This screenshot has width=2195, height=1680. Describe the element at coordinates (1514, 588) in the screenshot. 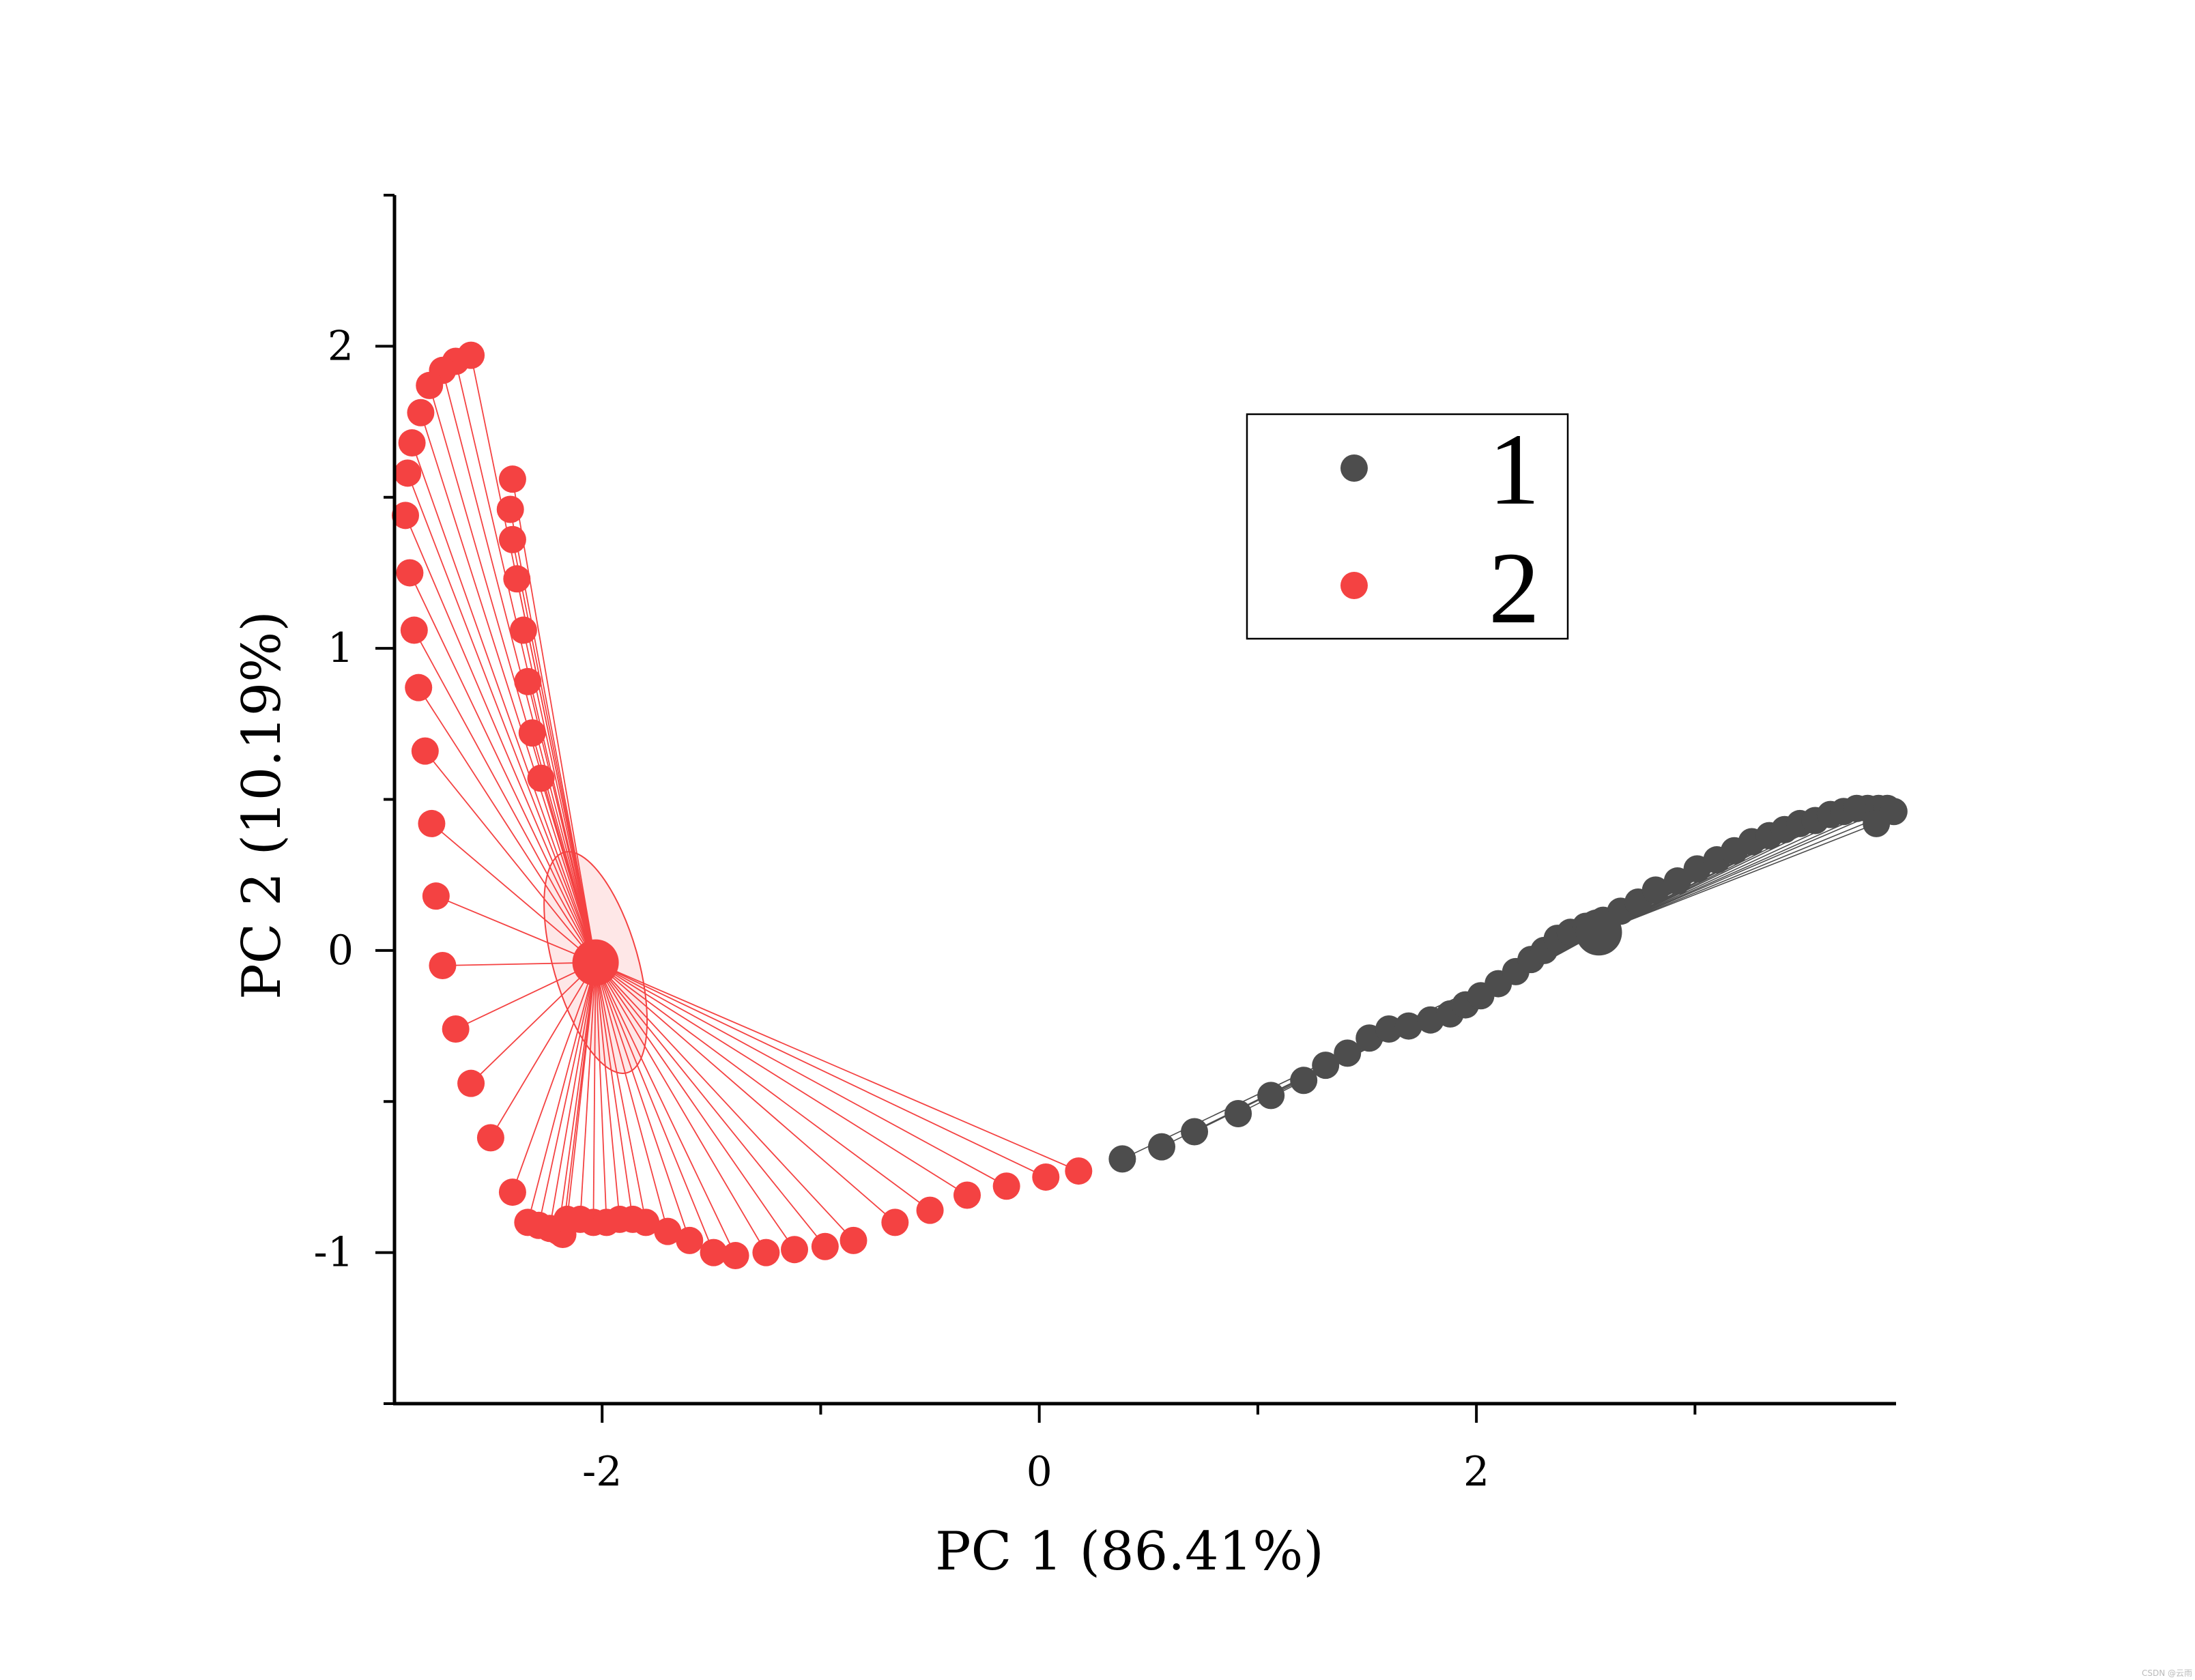

I see `legend-label-series-2: 2` at that location.